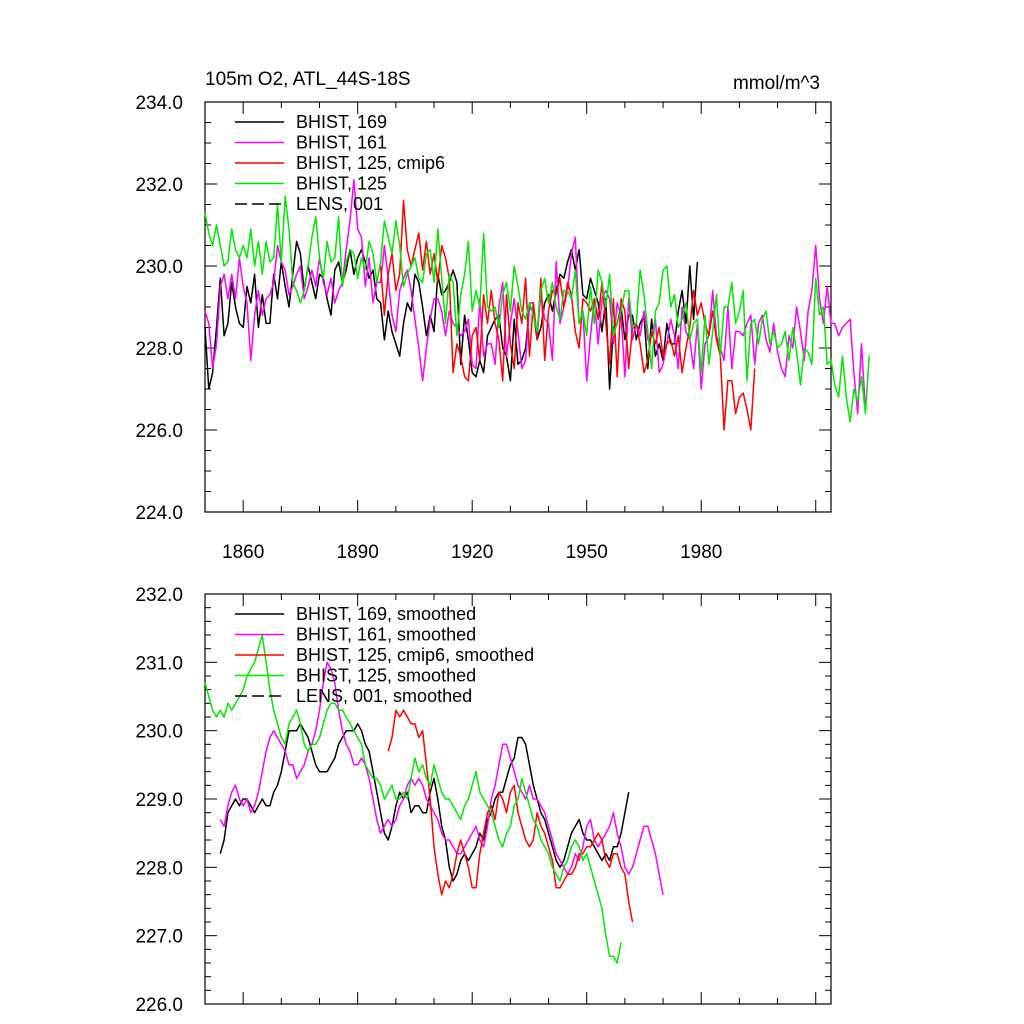 The image size is (1024, 1024). What do you see at coordinates (341, 122) in the screenshot?
I see `legend-label: BHIST, 169` at bounding box center [341, 122].